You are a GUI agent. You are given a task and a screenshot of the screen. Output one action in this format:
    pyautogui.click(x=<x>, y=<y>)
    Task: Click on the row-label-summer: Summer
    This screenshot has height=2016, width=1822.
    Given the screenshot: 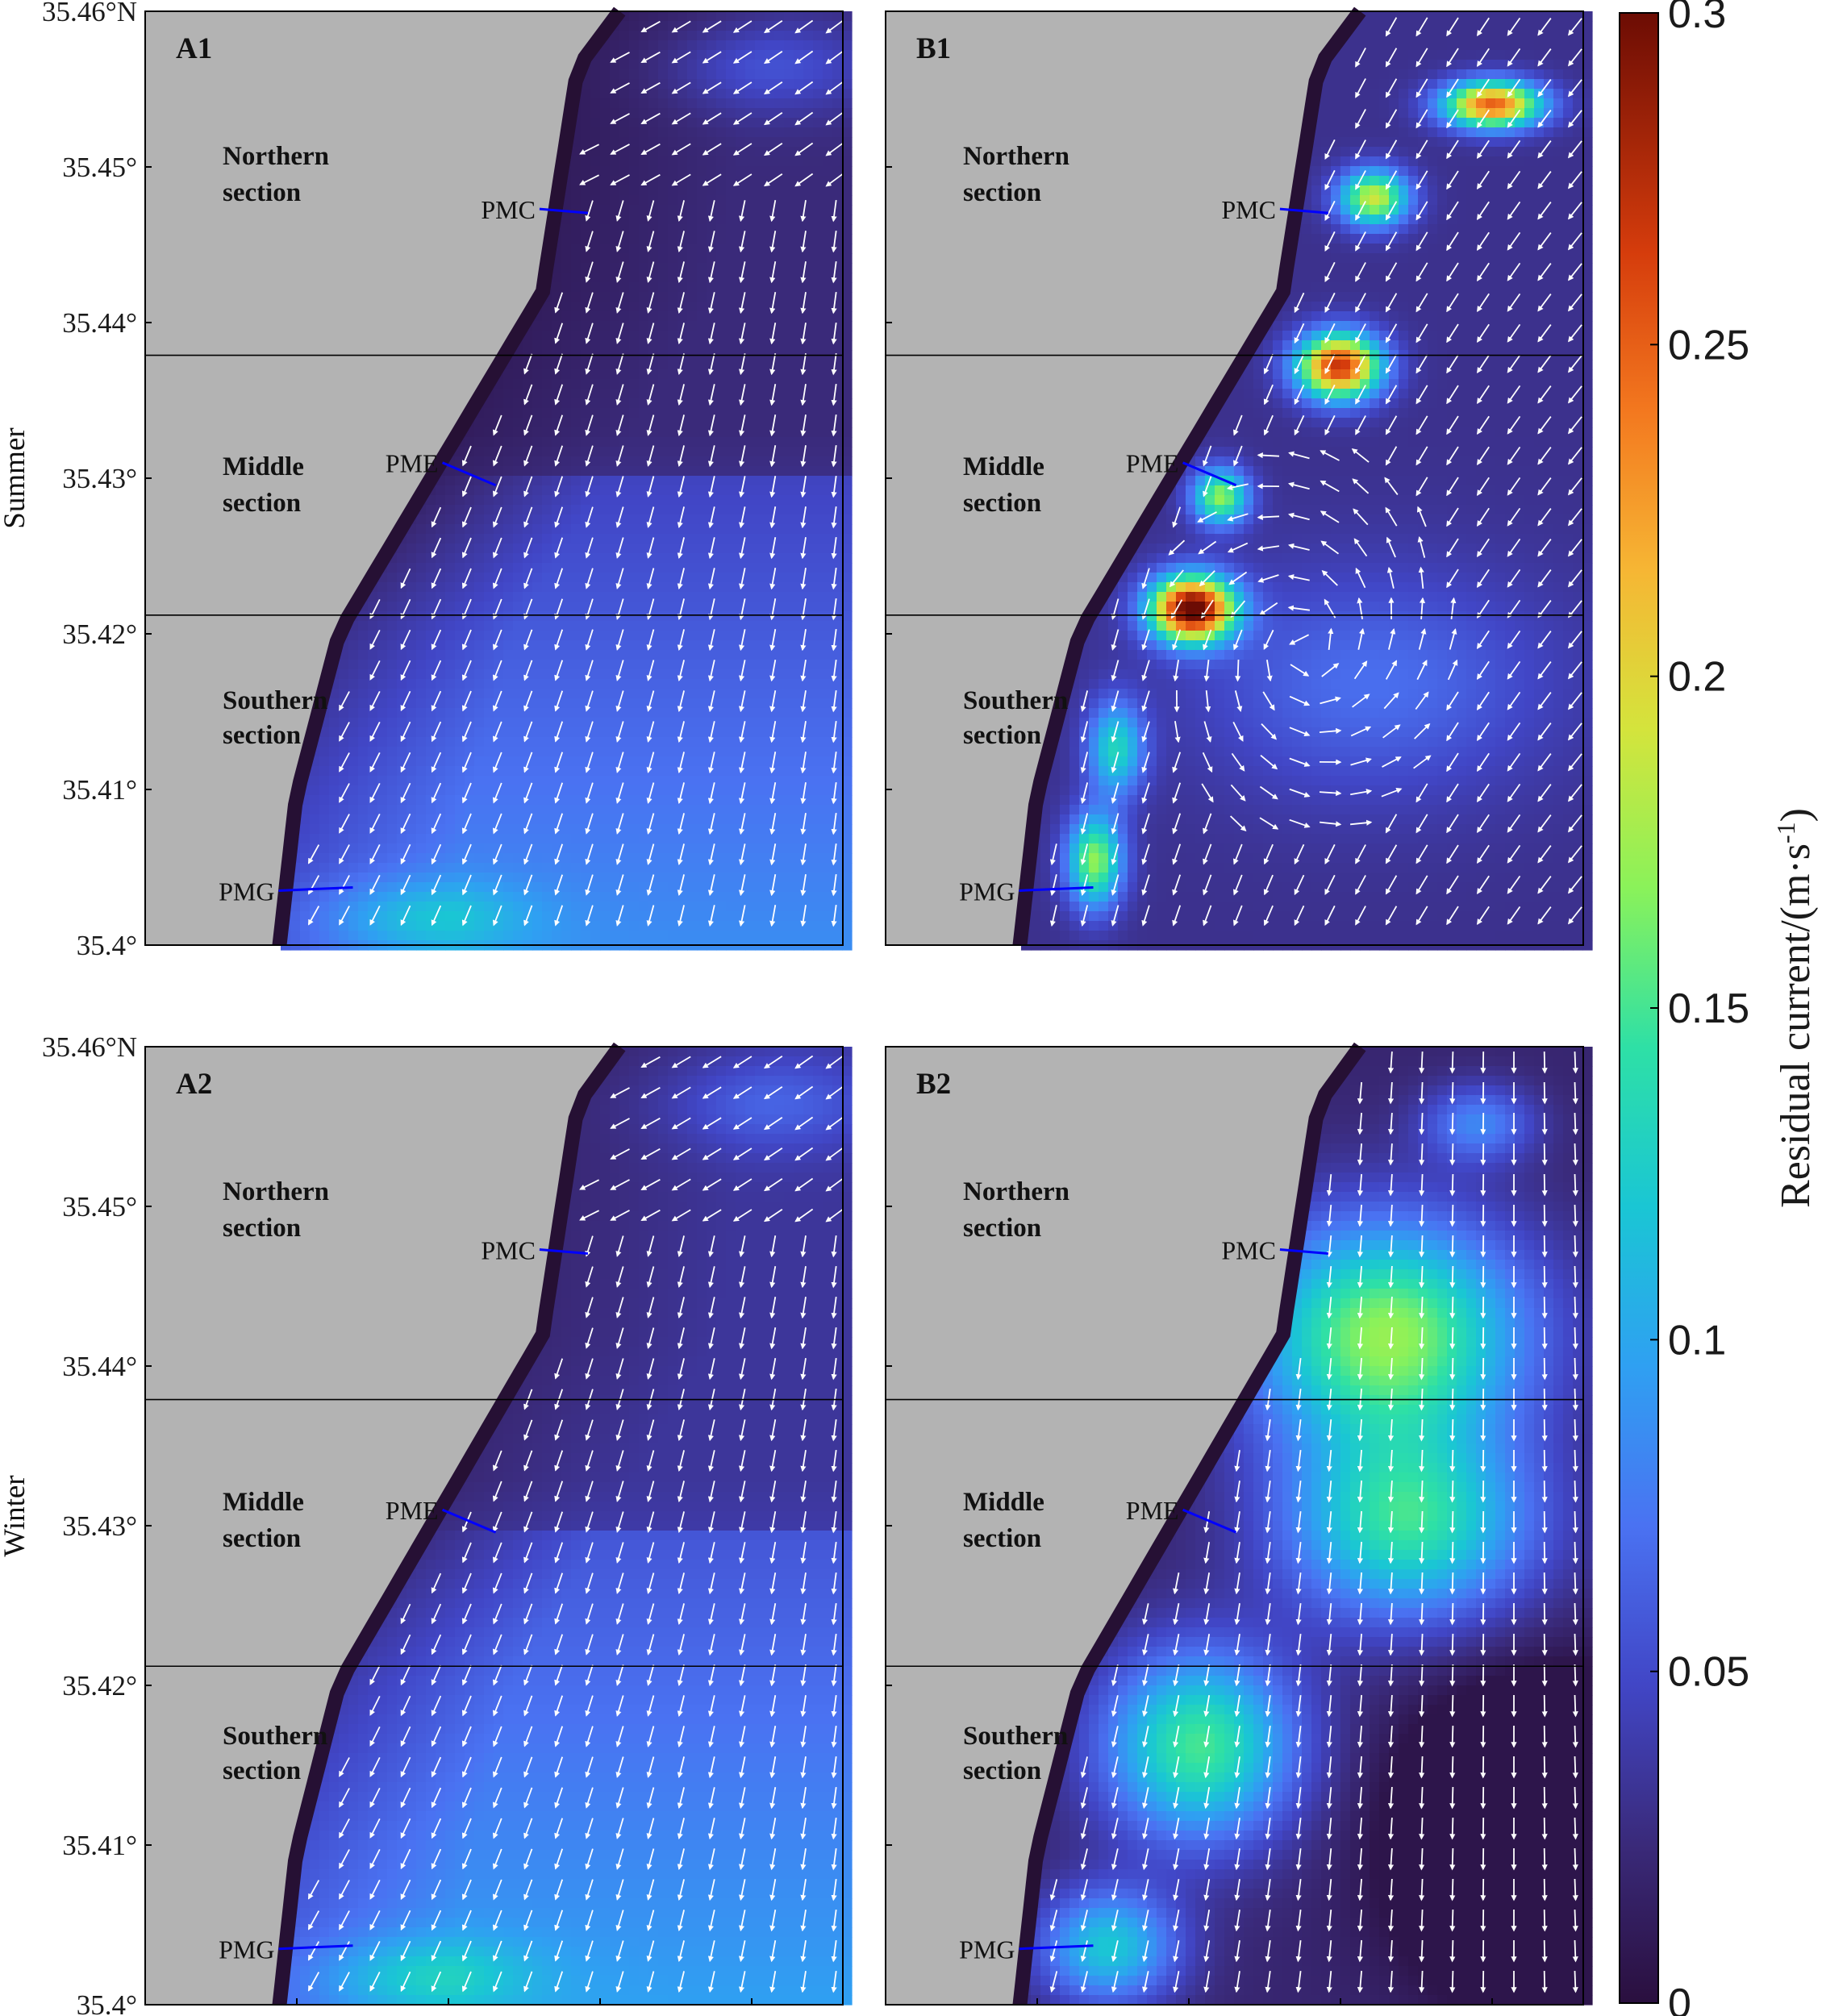 What is the action you would take?
    pyautogui.click(x=15, y=478)
    